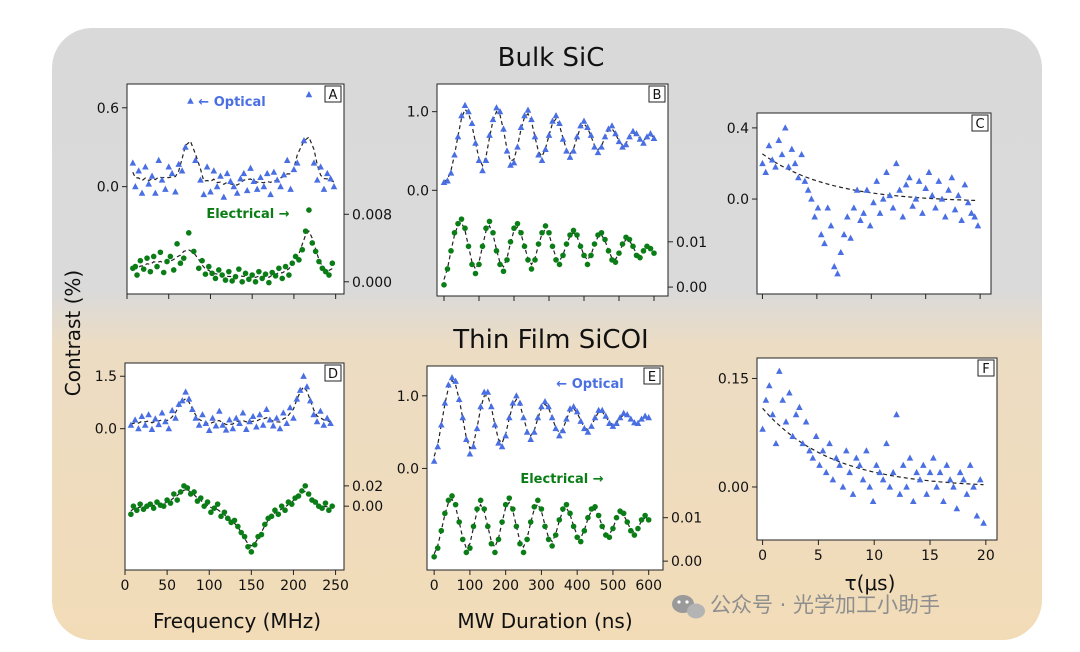 The image size is (1080, 652). What do you see at coordinates (544, 621) in the screenshot?
I see `x-label-mw-duration: MW Duration (ns)` at bounding box center [544, 621].